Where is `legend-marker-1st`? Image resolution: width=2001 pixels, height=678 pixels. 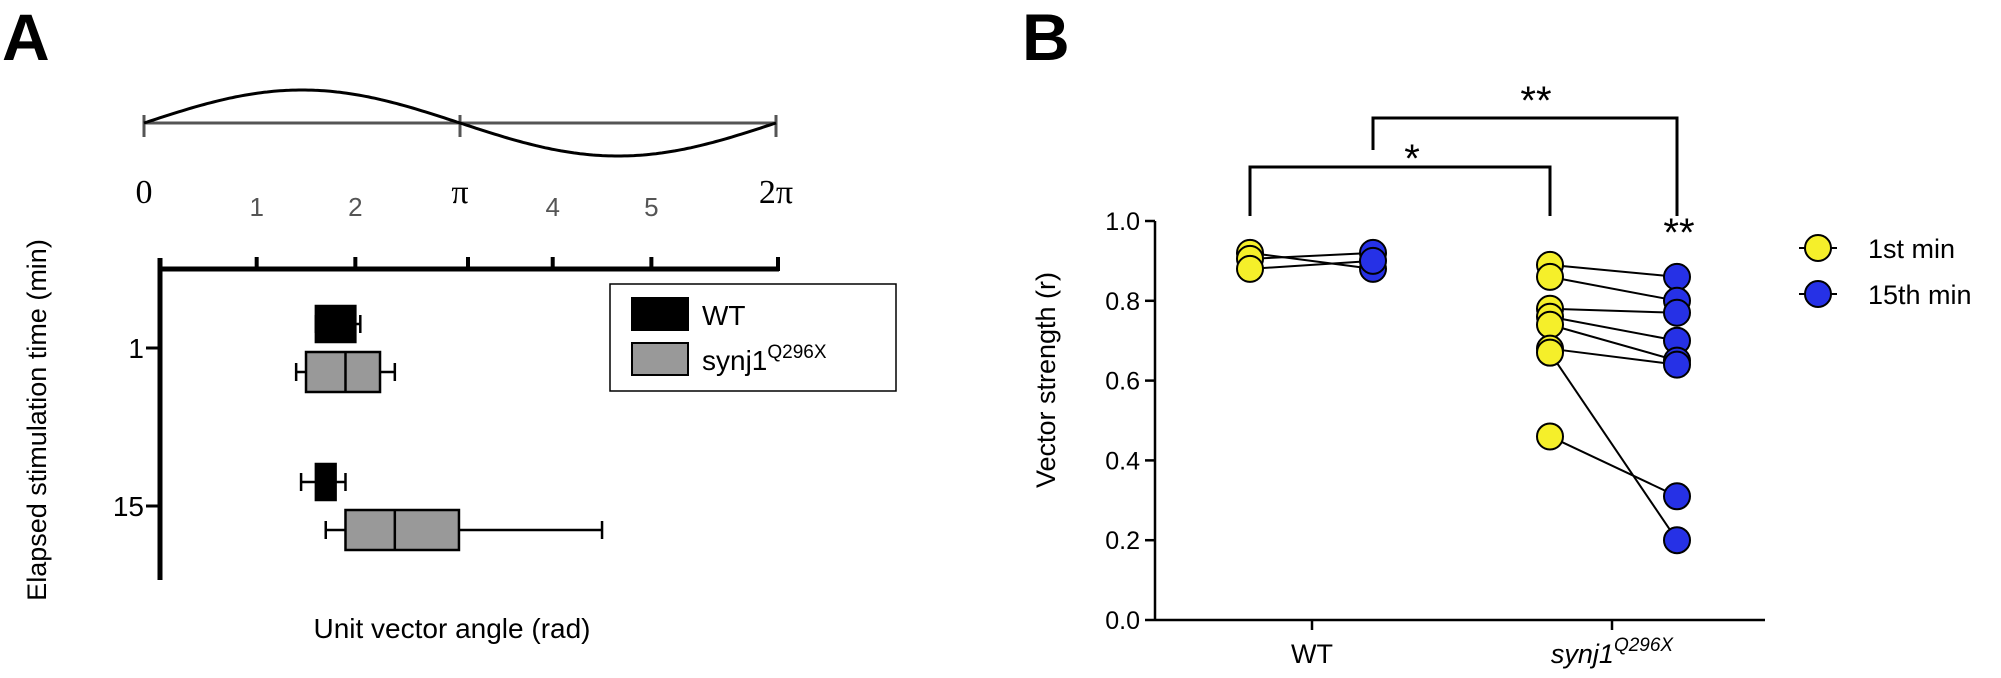 legend-marker-1st is located at coordinates (1818, 248).